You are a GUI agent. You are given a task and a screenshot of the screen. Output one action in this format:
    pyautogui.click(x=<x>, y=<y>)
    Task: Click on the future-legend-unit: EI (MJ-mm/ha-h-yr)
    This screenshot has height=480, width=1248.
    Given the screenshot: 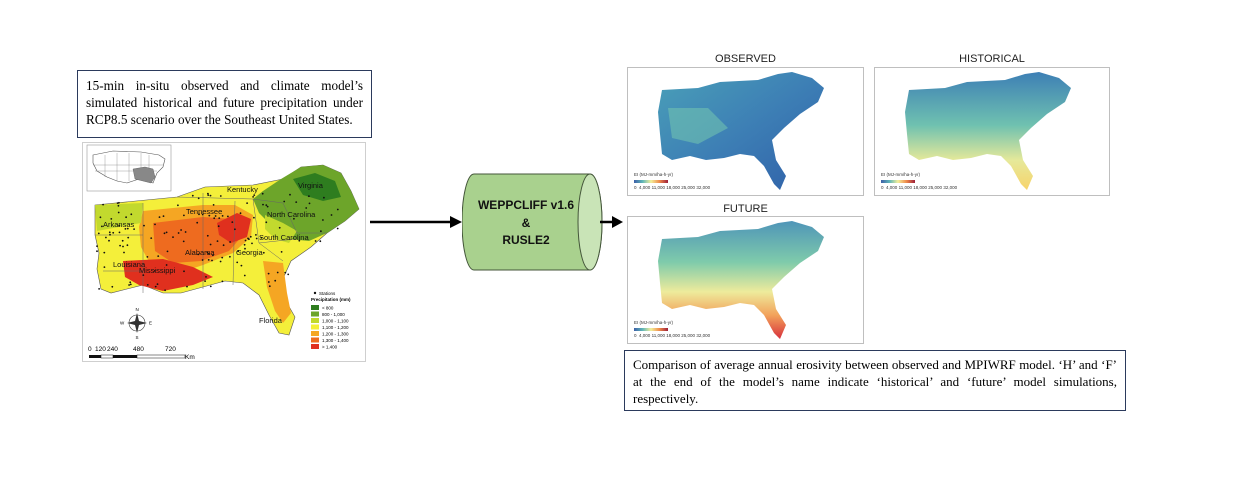 What is the action you would take?
    pyautogui.click(x=653, y=322)
    